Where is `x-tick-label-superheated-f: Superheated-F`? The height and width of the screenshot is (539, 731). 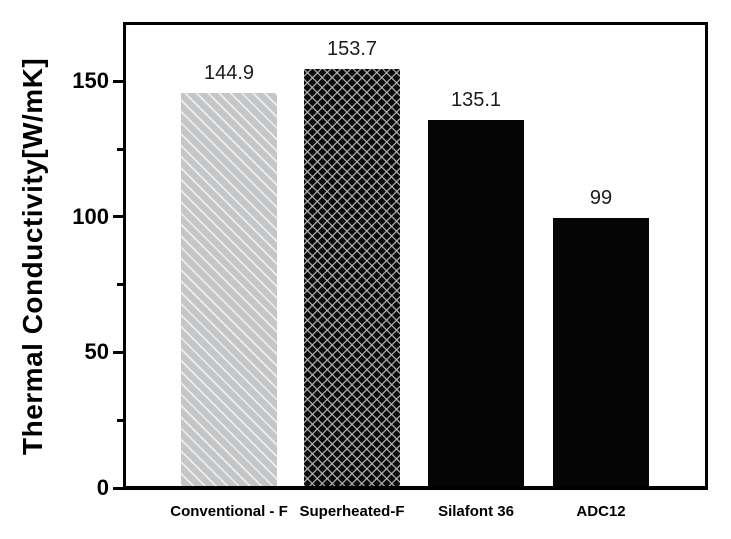 x-tick-label-superheated-f: Superheated-F is located at coordinates (352, 511).